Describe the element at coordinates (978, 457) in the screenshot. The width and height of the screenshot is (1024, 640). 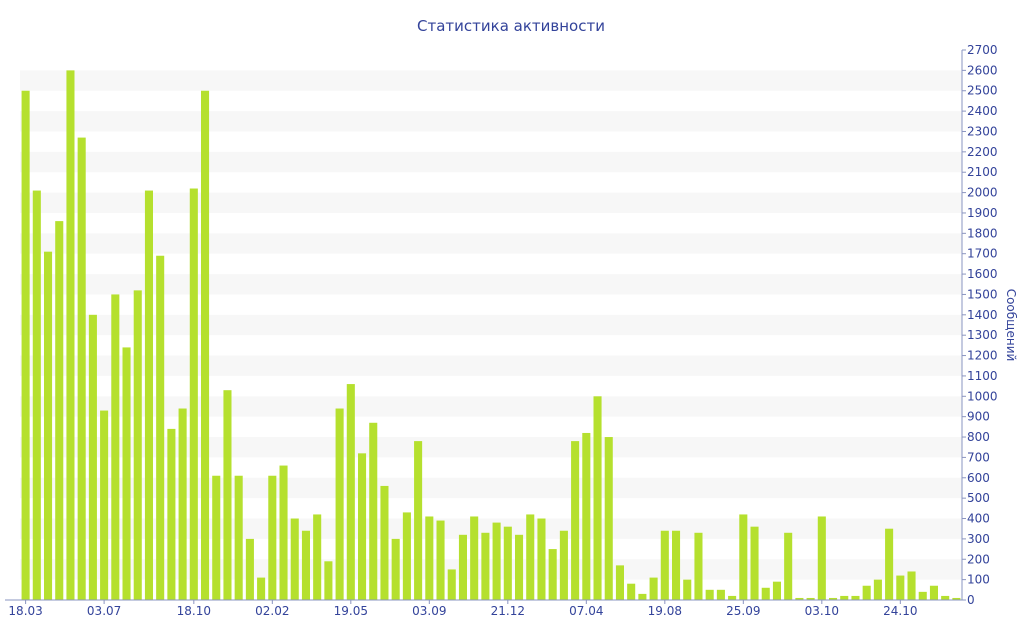
I see `y-tick-label: 700` at that location.